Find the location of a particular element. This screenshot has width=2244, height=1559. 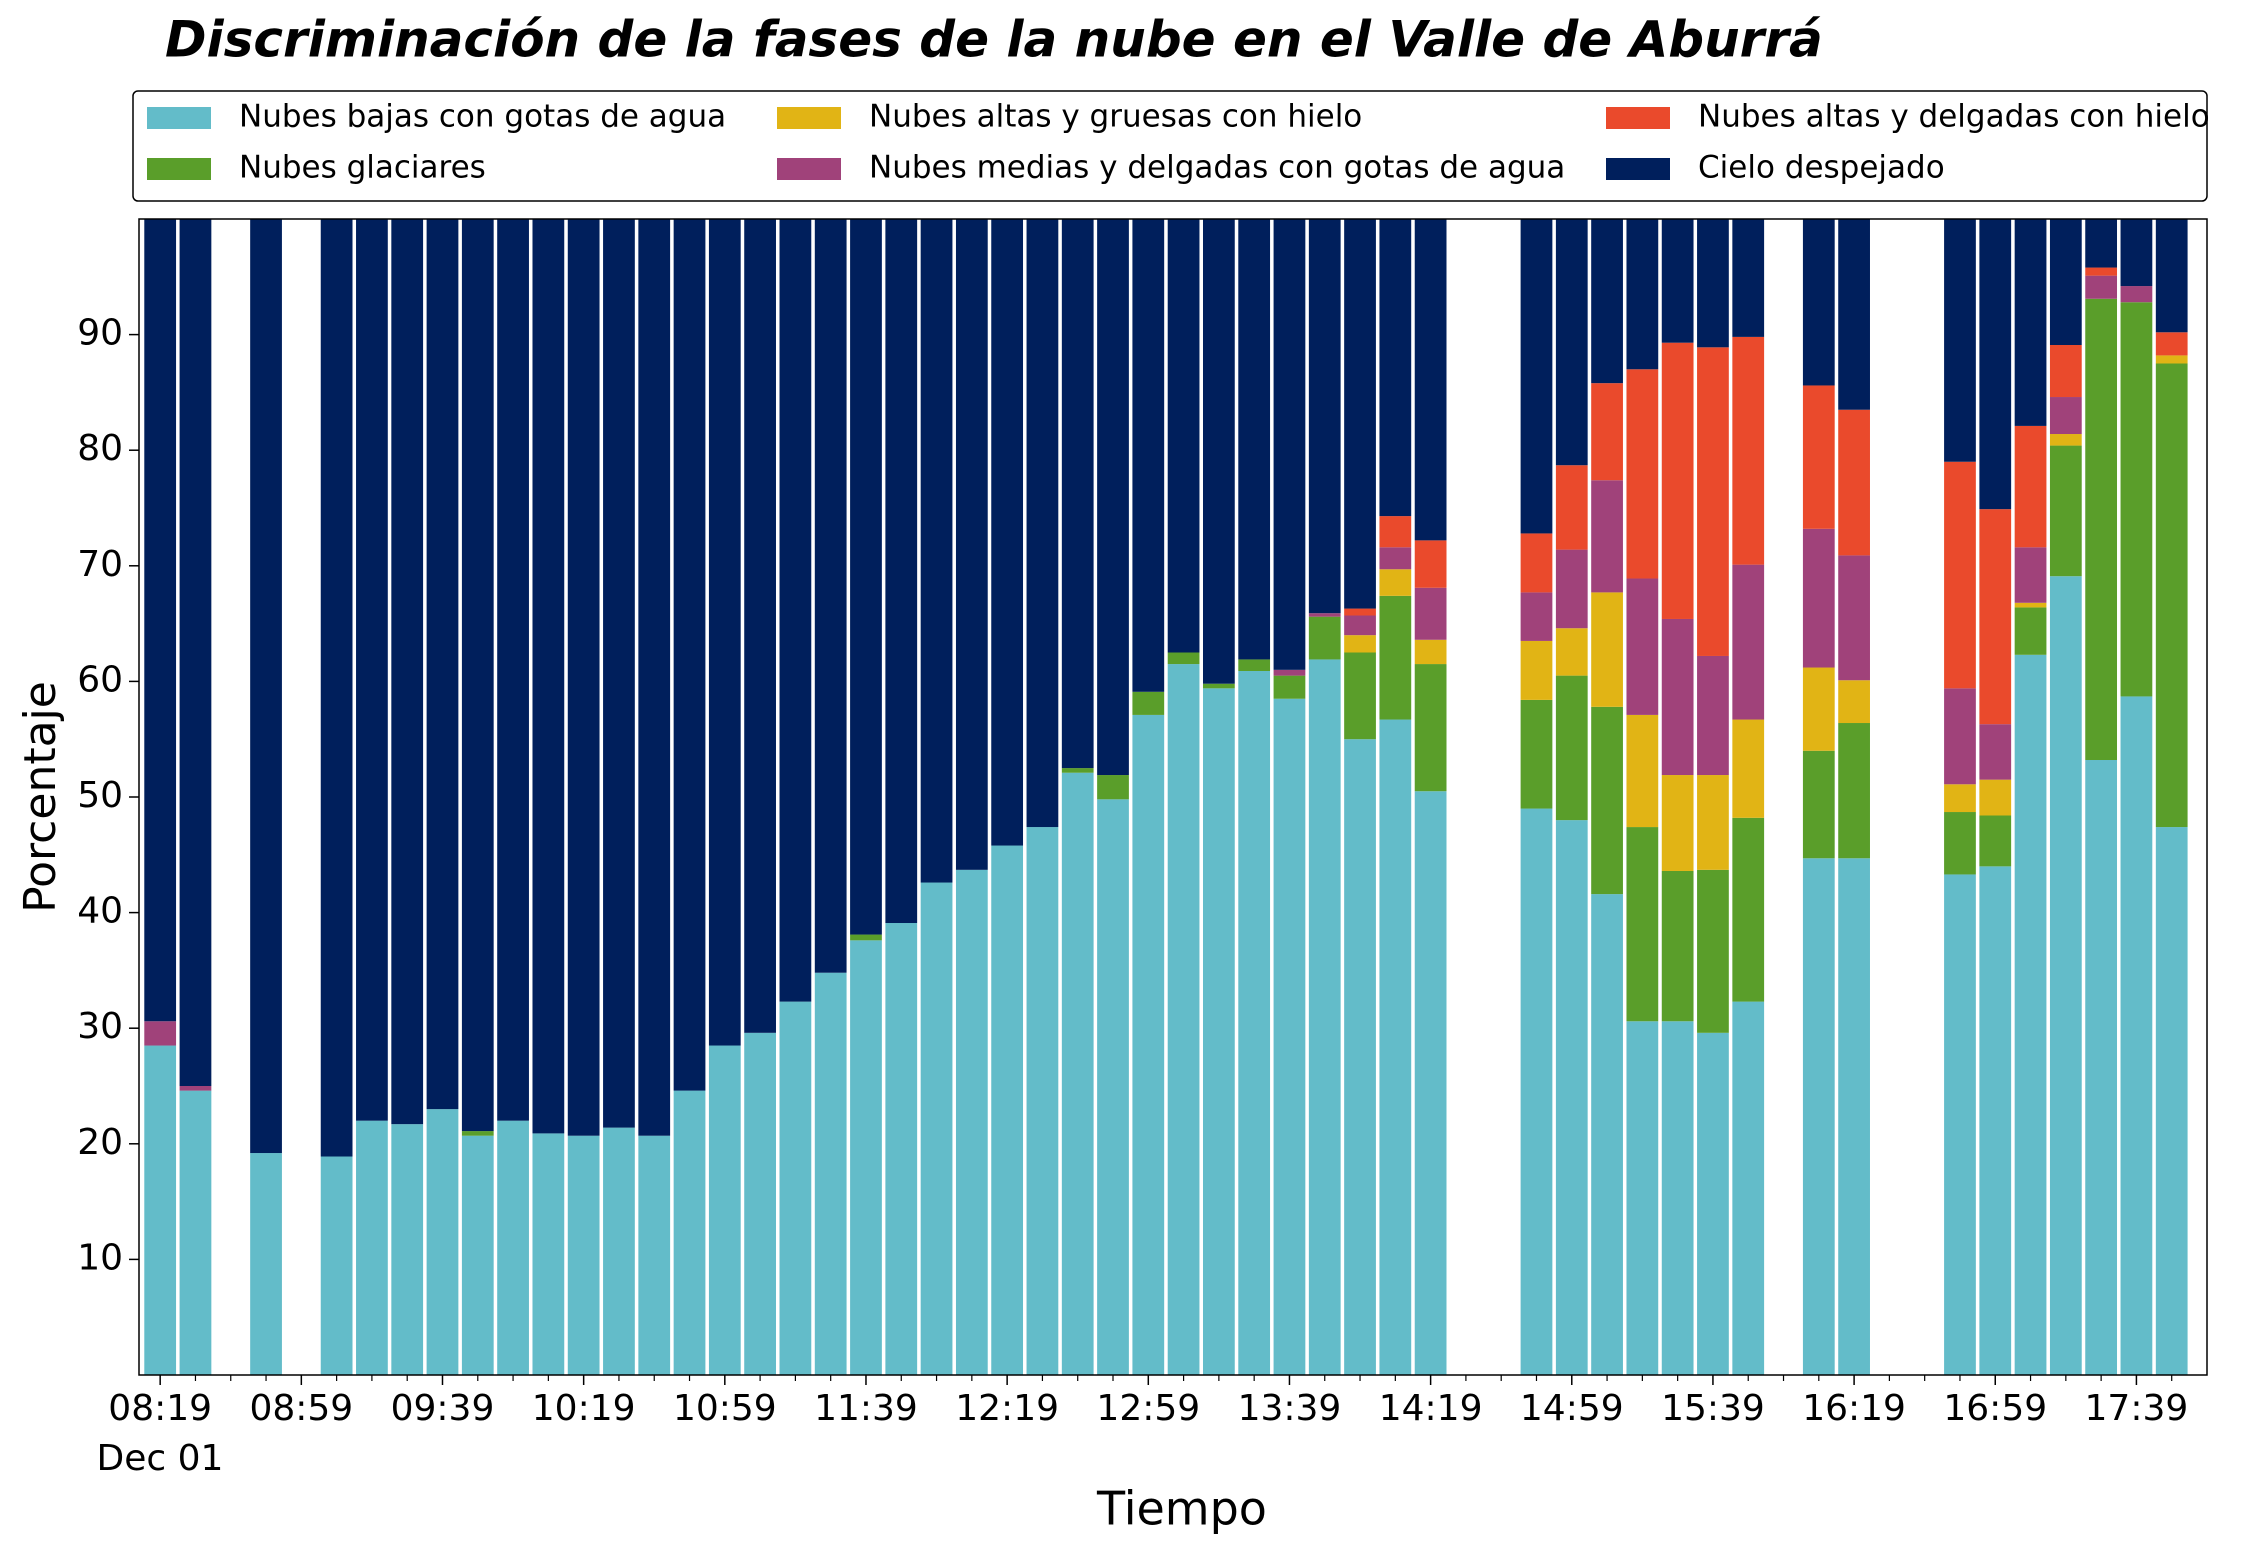

y-tick-label: 50 is located at coordinates (100, 795).